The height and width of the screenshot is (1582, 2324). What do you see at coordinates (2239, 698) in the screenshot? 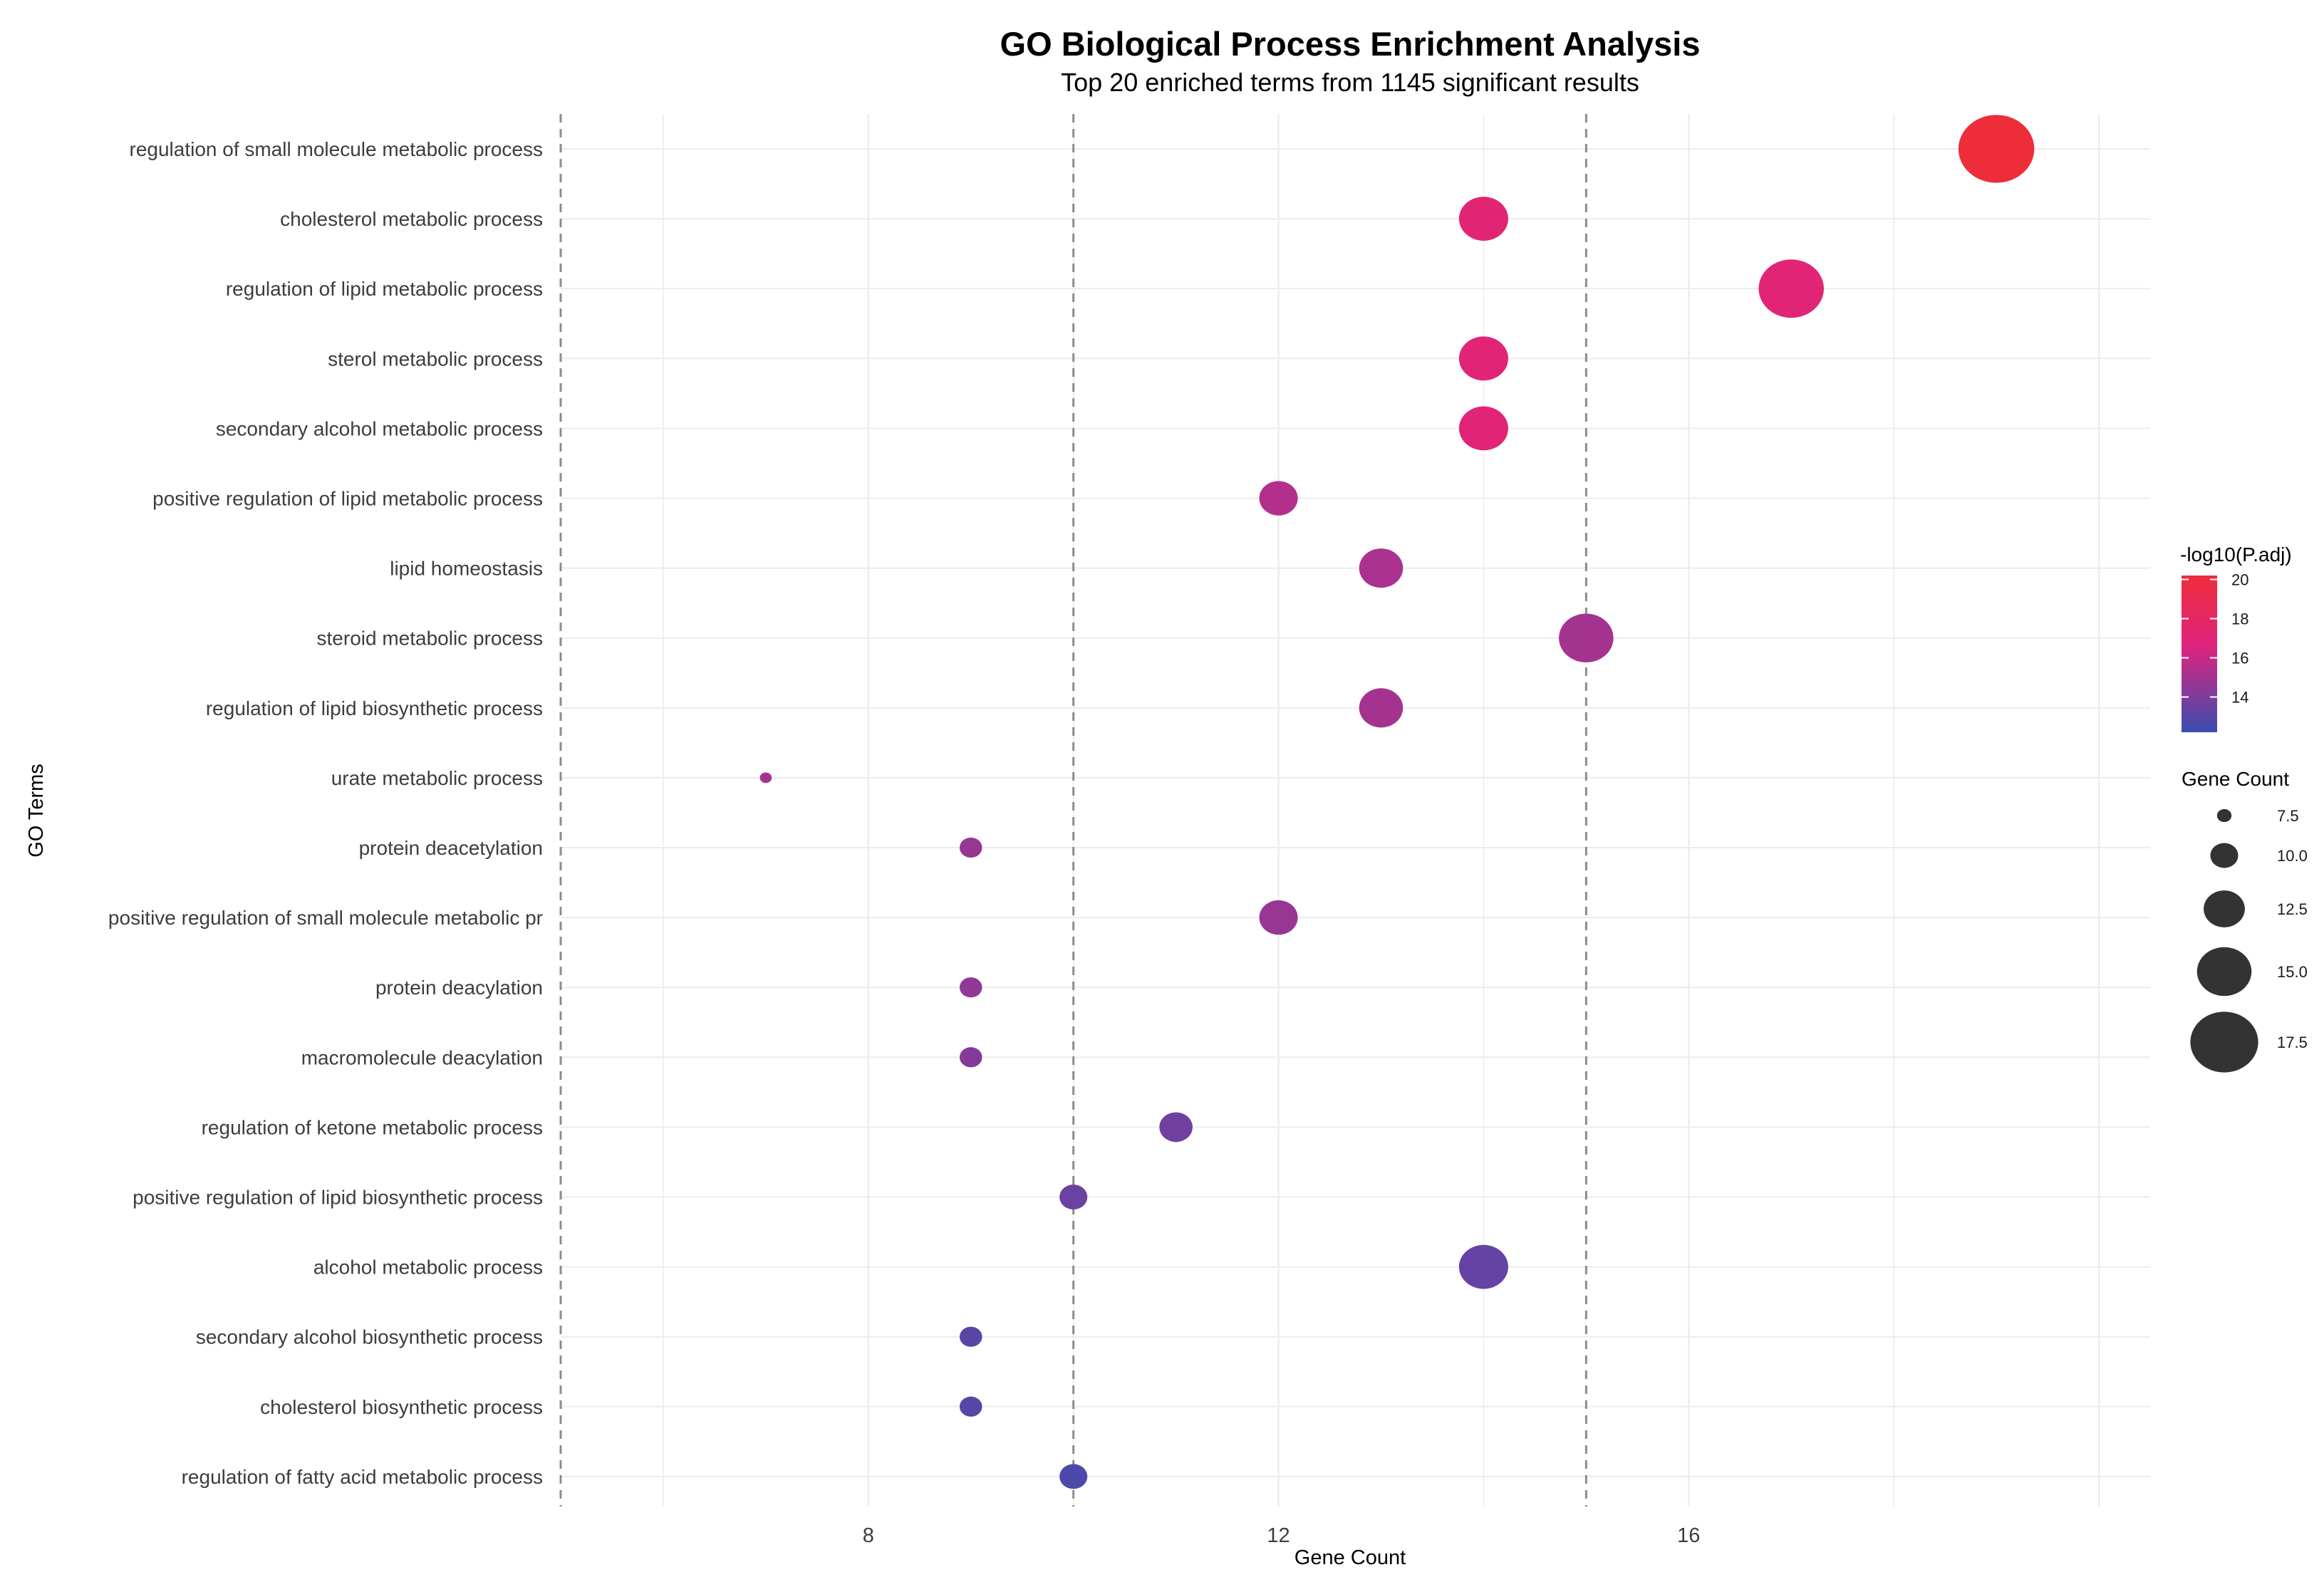
I see `color-legend-label: 14` at bounding box center [2239, 698].